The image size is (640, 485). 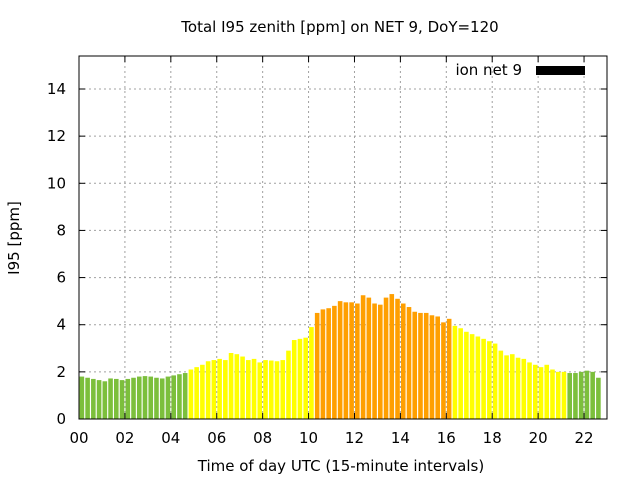 What do you see at coordinates (14, 238) in the screenshot?
I see `y-axis-label: I95 [ppm]` at bounding box center [14, 238].